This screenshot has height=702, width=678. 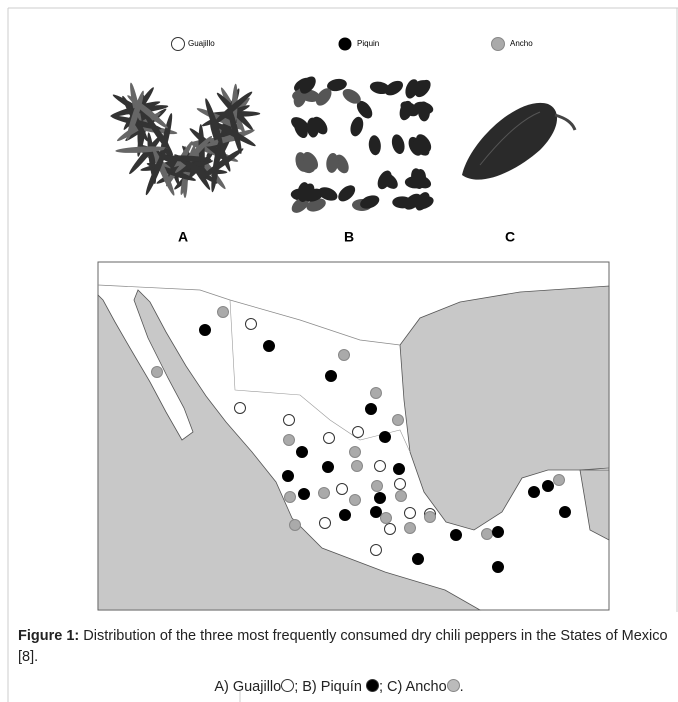 What do you see at coordinates (362, 144) in the screenshot?
I see `chili-photo-b` at bounding box center [362, 144].